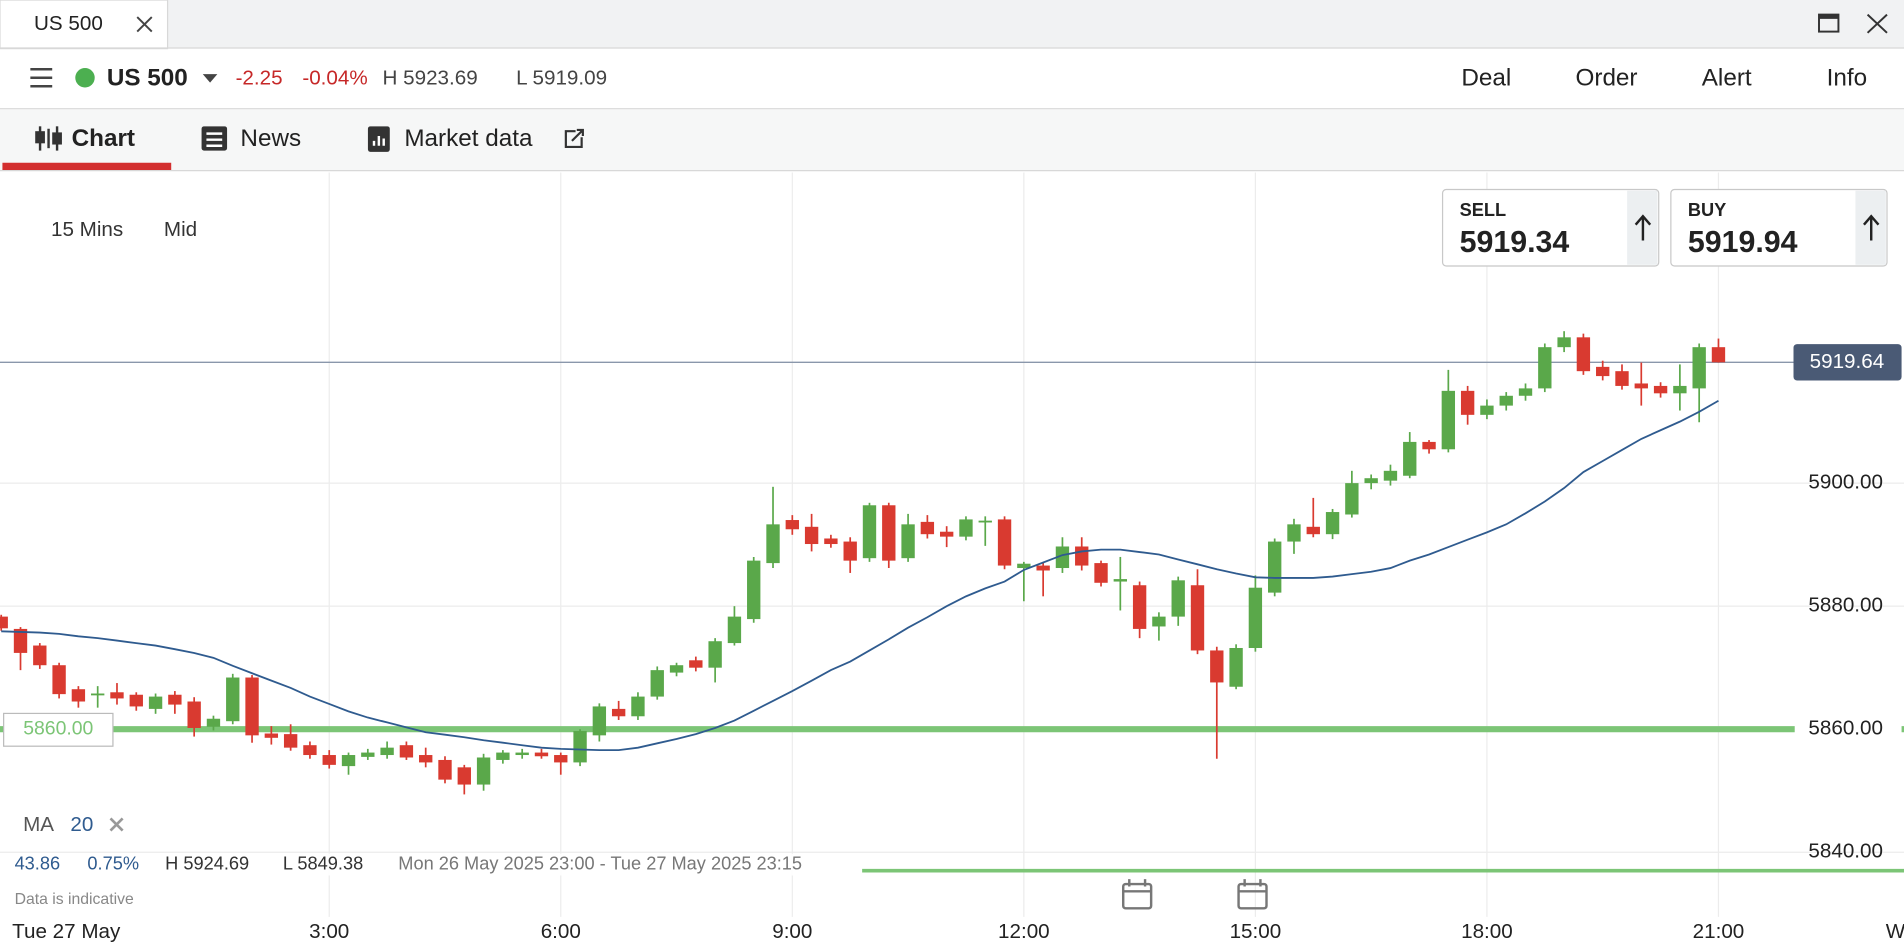  Describe the element at coordinates (41, 78) in the screenshot. I see `menu` at that location.